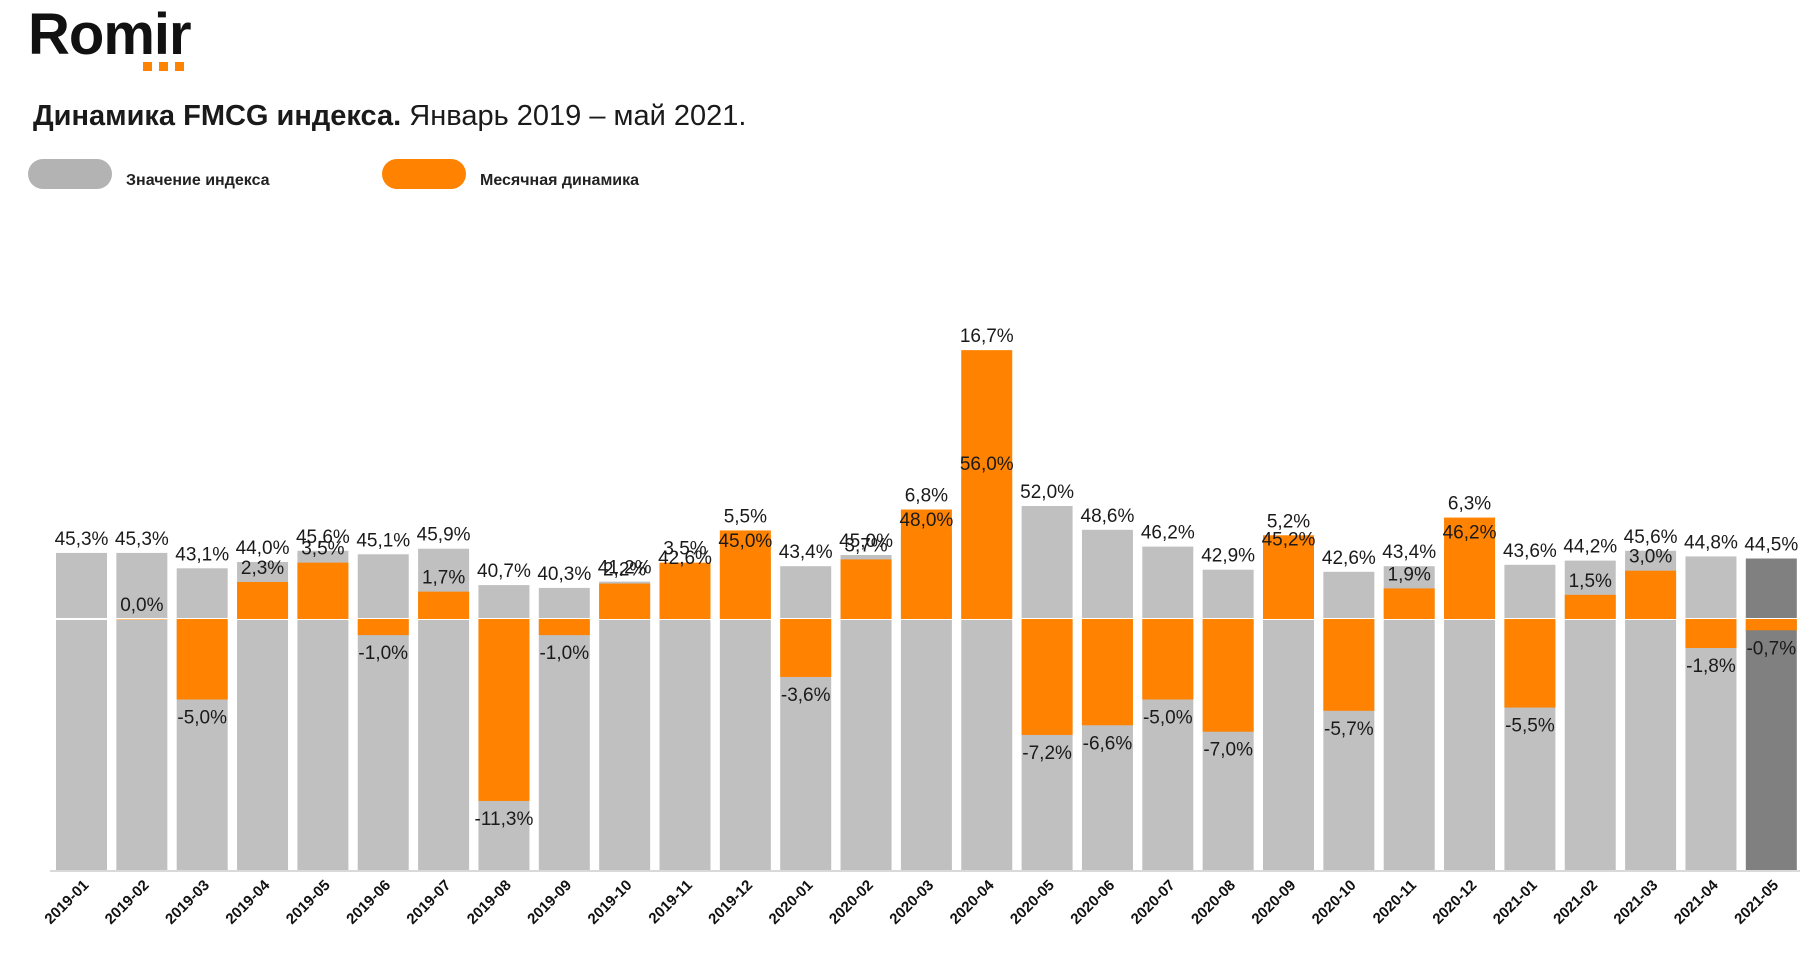 The height and width of the screenshot is (957, 1820). What do you see at coordinates (1635, 902) in the screenshot?
I see `category-tick-label: 2021-03` at bounding box center [1635, 902].